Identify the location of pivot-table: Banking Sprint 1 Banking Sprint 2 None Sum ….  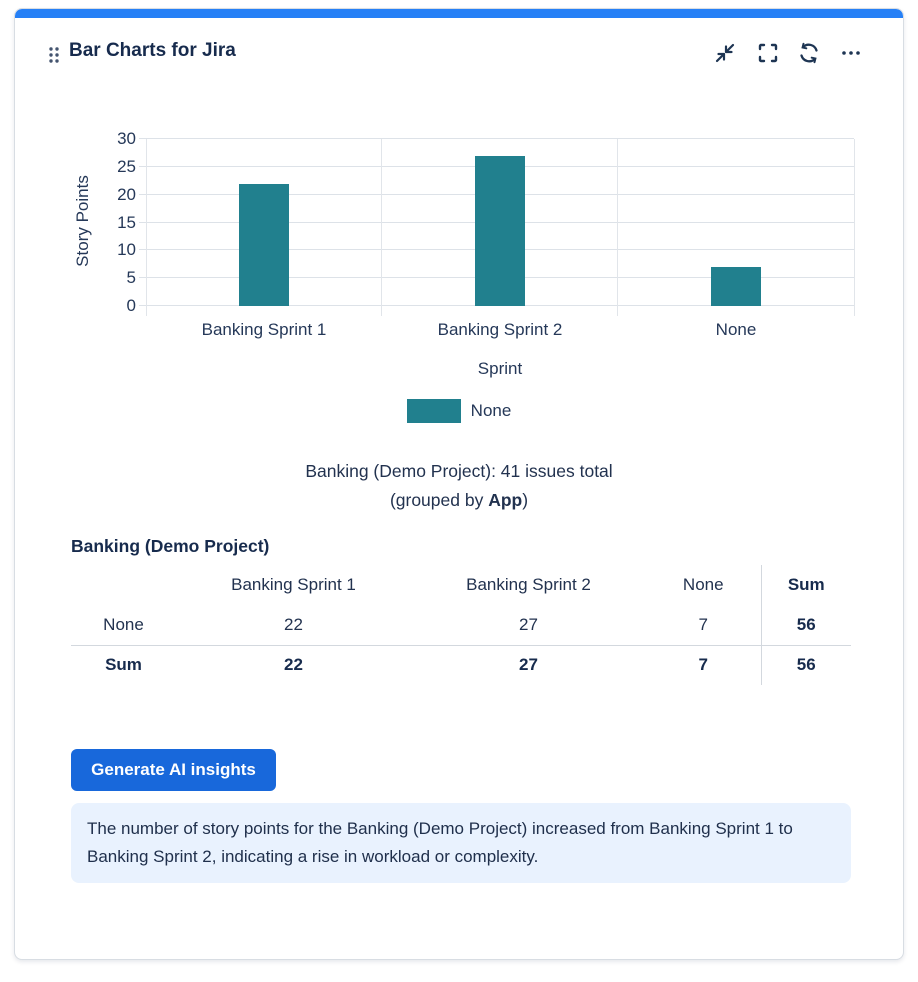
(461, 625).